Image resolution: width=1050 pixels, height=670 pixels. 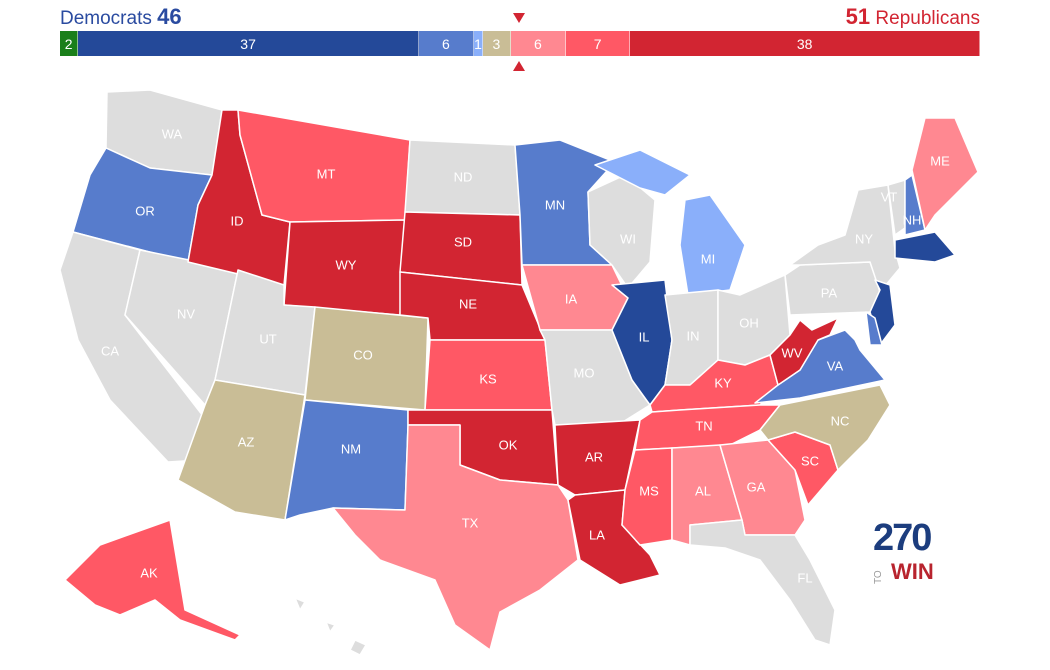 I want to click on state-label-NM: NM, so click(x=351, y=448).